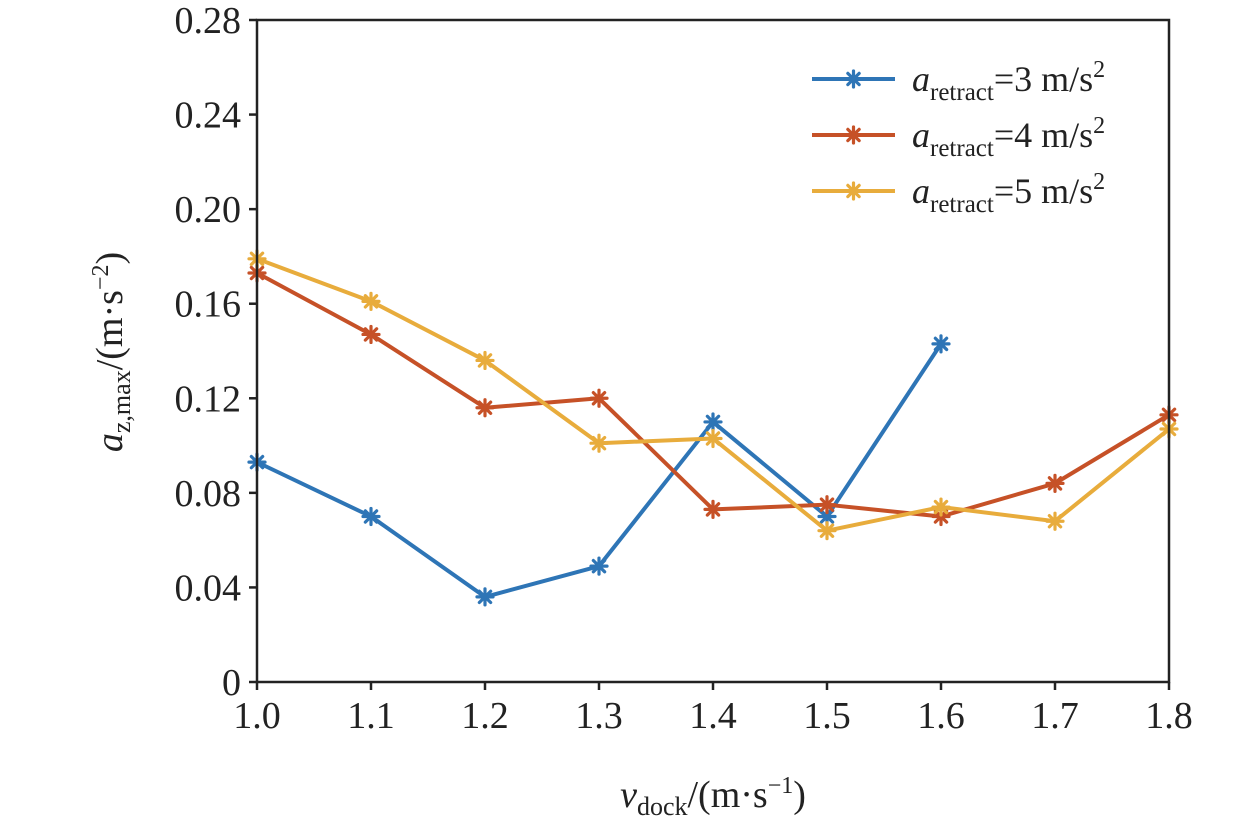 The height and width of the screenshot is (830, 1260). What do you see at coordinates (1169, 716) in the screenshot?
I see `x-tick-label: 1.8` at bounding box center [1169, 716].